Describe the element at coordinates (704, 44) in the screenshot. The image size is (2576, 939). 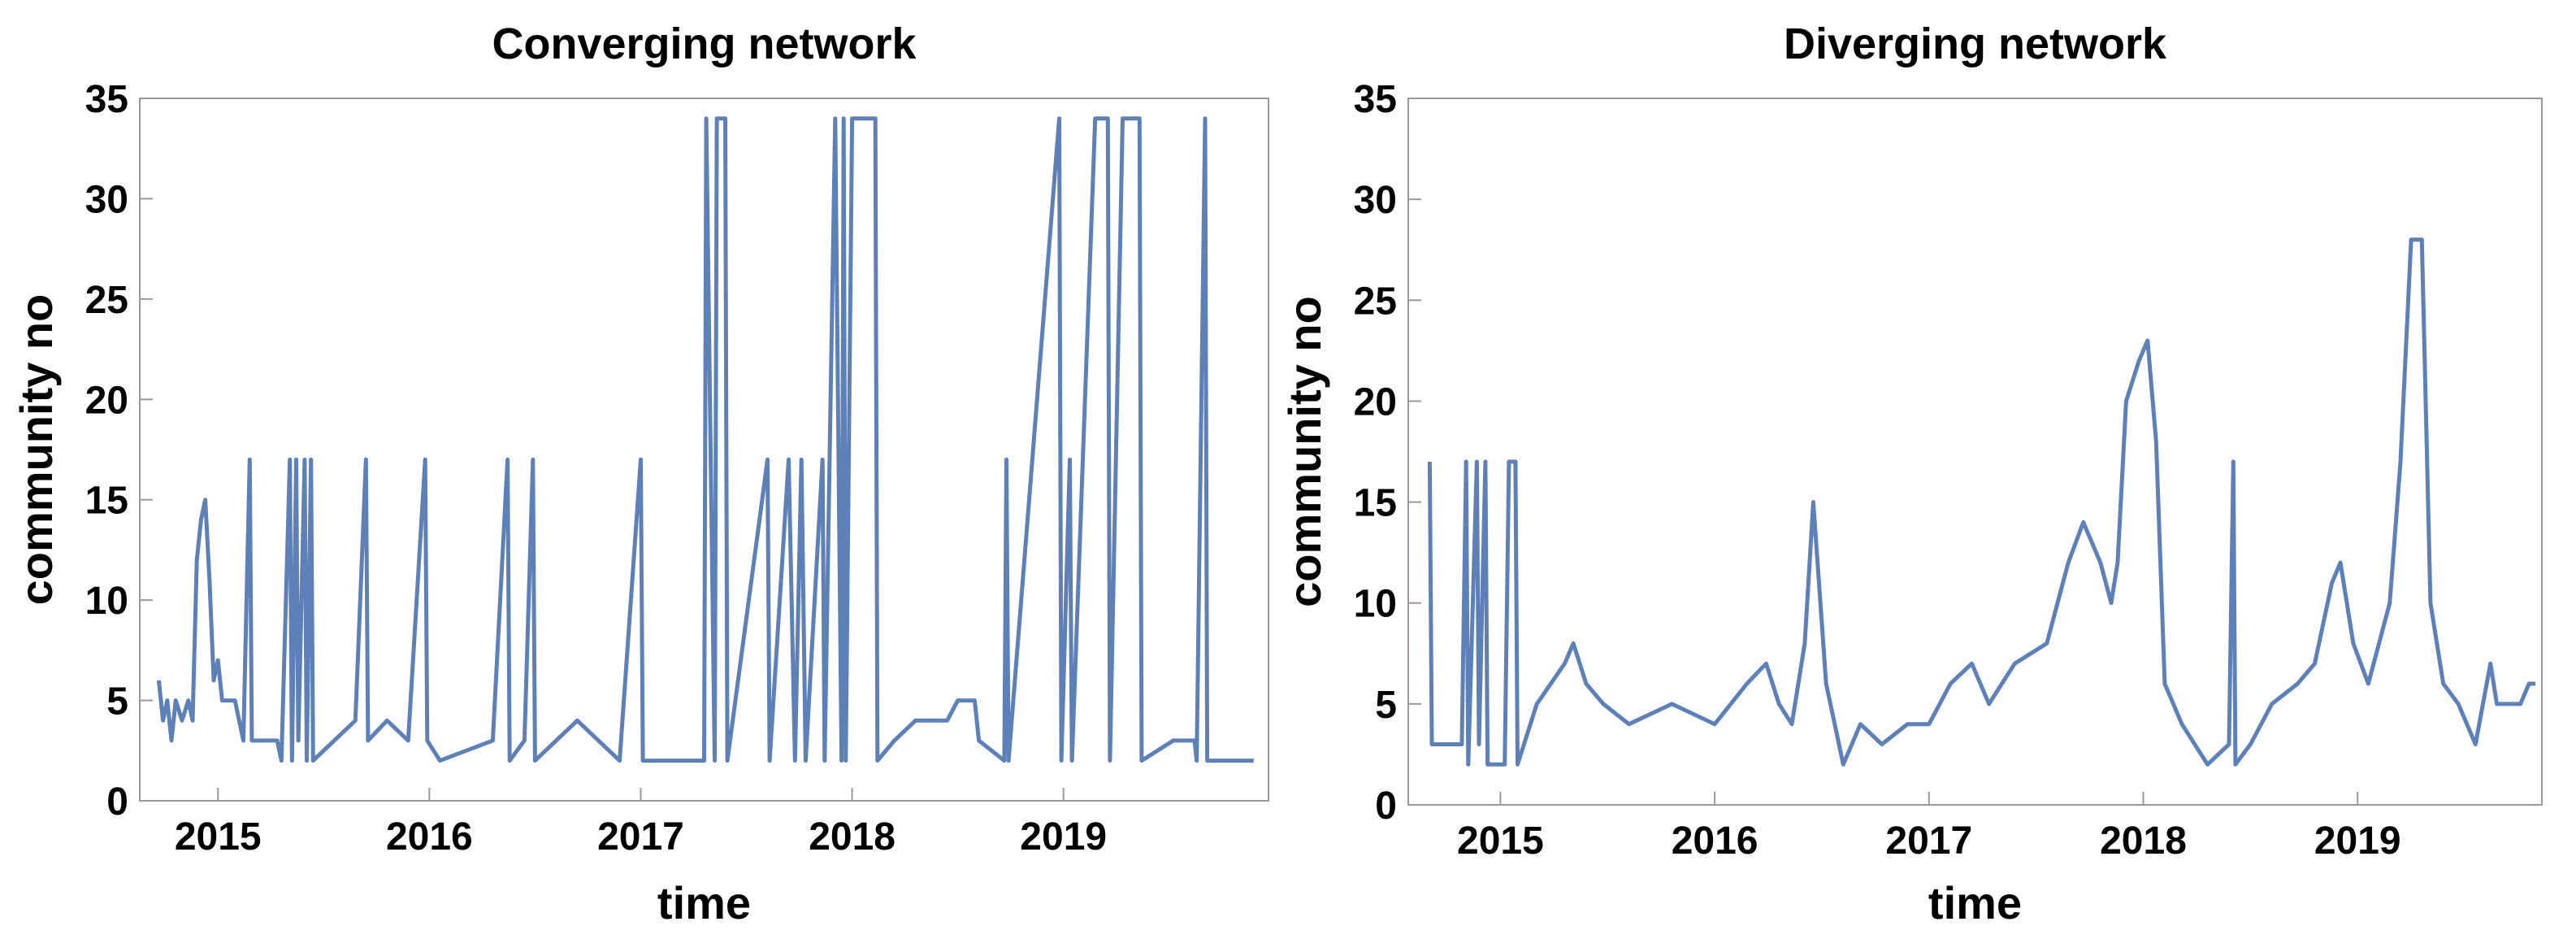
I see `chart-title: Converging network` at that location.